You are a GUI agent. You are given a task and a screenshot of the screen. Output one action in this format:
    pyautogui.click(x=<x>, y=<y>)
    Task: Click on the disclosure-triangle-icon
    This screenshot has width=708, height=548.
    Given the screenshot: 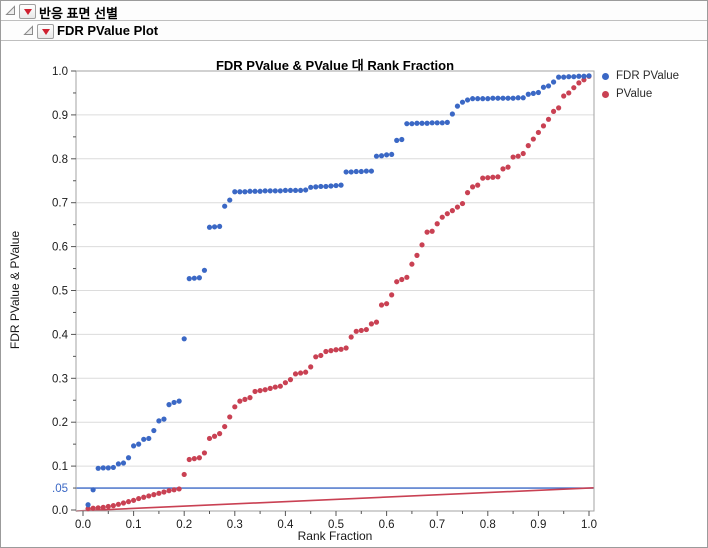 What is the action you would take?
    pyautogui.click(x=28, y=30)
    